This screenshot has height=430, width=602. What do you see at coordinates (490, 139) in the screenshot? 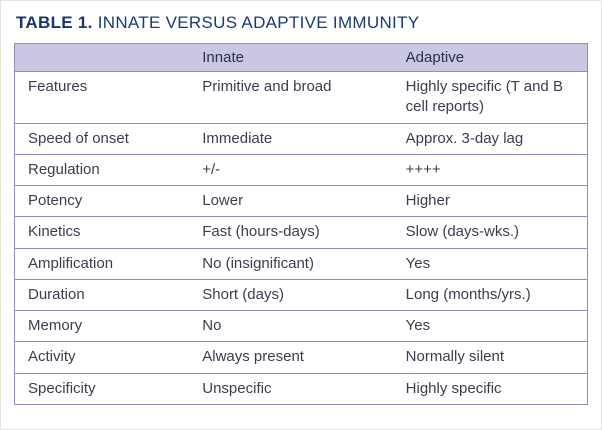
I see `adaptive-value-cell: Approx. 3-day lag` at bounding box center [490, 139].